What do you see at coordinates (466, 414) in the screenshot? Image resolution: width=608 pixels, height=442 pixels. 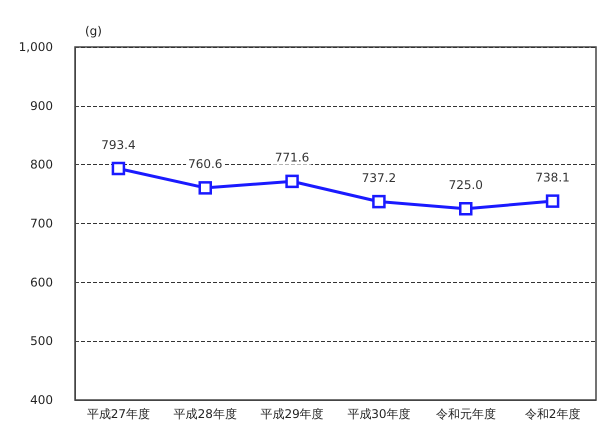 I see `x-tick-label: 令和元年度` at bounding box center [466, 414].